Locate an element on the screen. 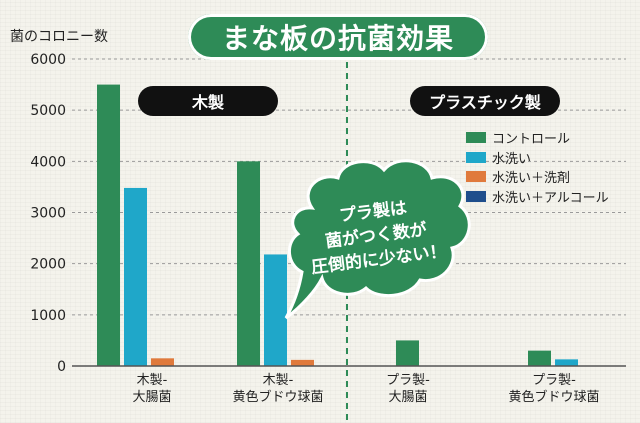 This screenshot has width=640, height=423. category-label: プラ製- 黄色ブドウ球菌 is located at coordinates (554, 389).